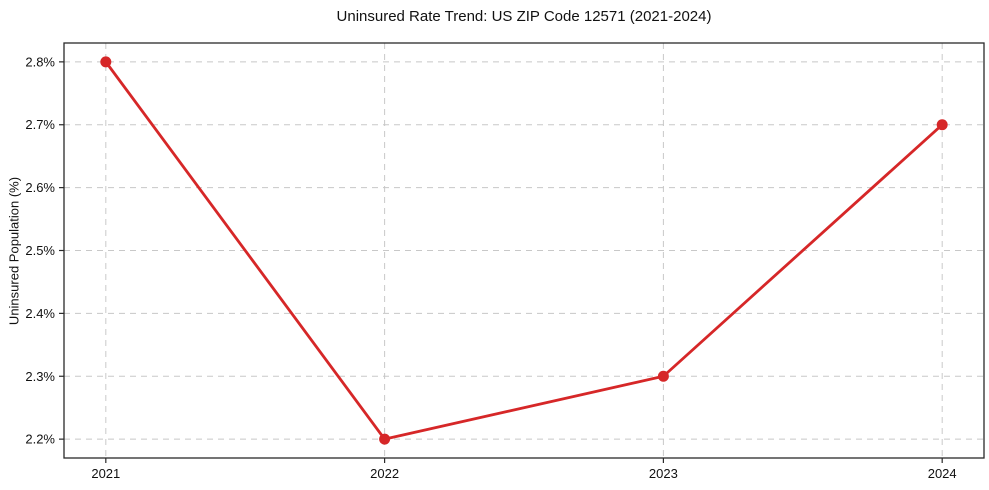  What do you see at coordinates (40, 124) in the screenshot?
I see `y-tick-label: 2.7%` at bounding box center [40, 124].